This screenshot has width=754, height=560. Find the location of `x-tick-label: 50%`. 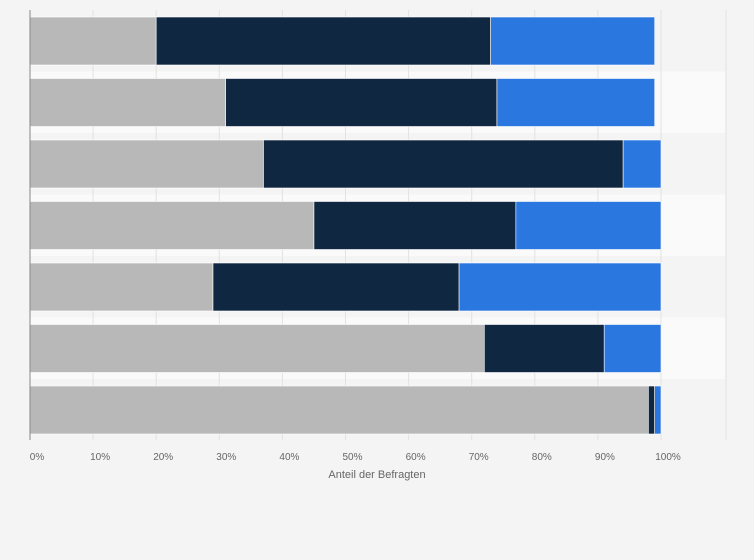

x-tick-label: 50% is located at coordinates (352, 457).